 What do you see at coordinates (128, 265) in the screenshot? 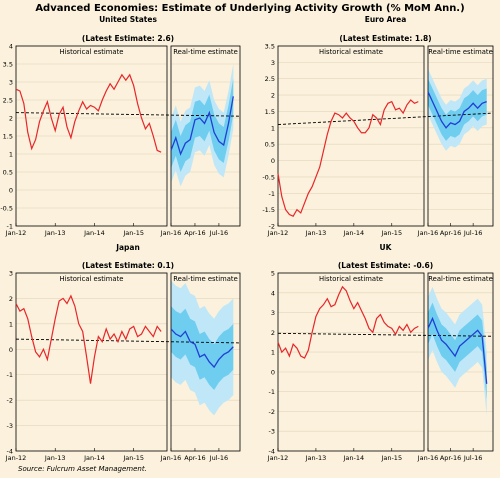
I see `chart-latest-estimate: (Latest Estimate: 0.1)` at bounding box center [128, 265].